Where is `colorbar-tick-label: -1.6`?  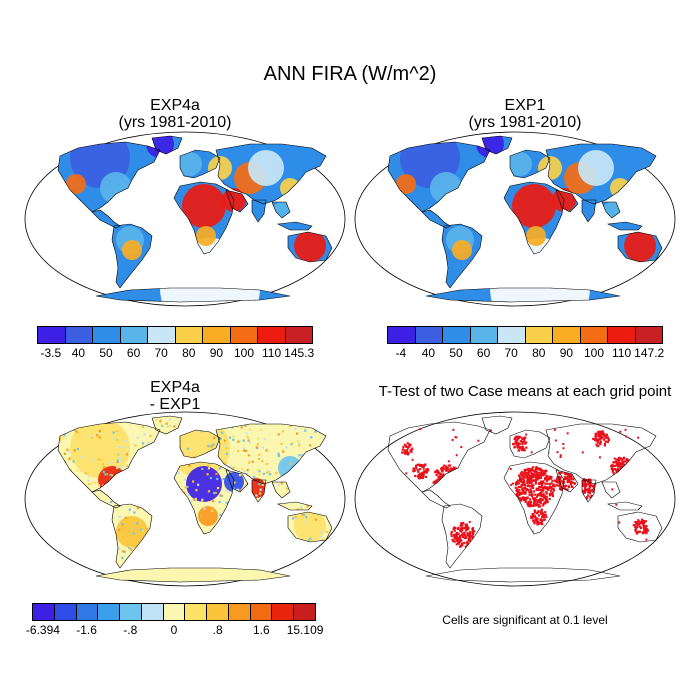 colorbar-tick-label: -1.6 is located at coordinates (86, 630).